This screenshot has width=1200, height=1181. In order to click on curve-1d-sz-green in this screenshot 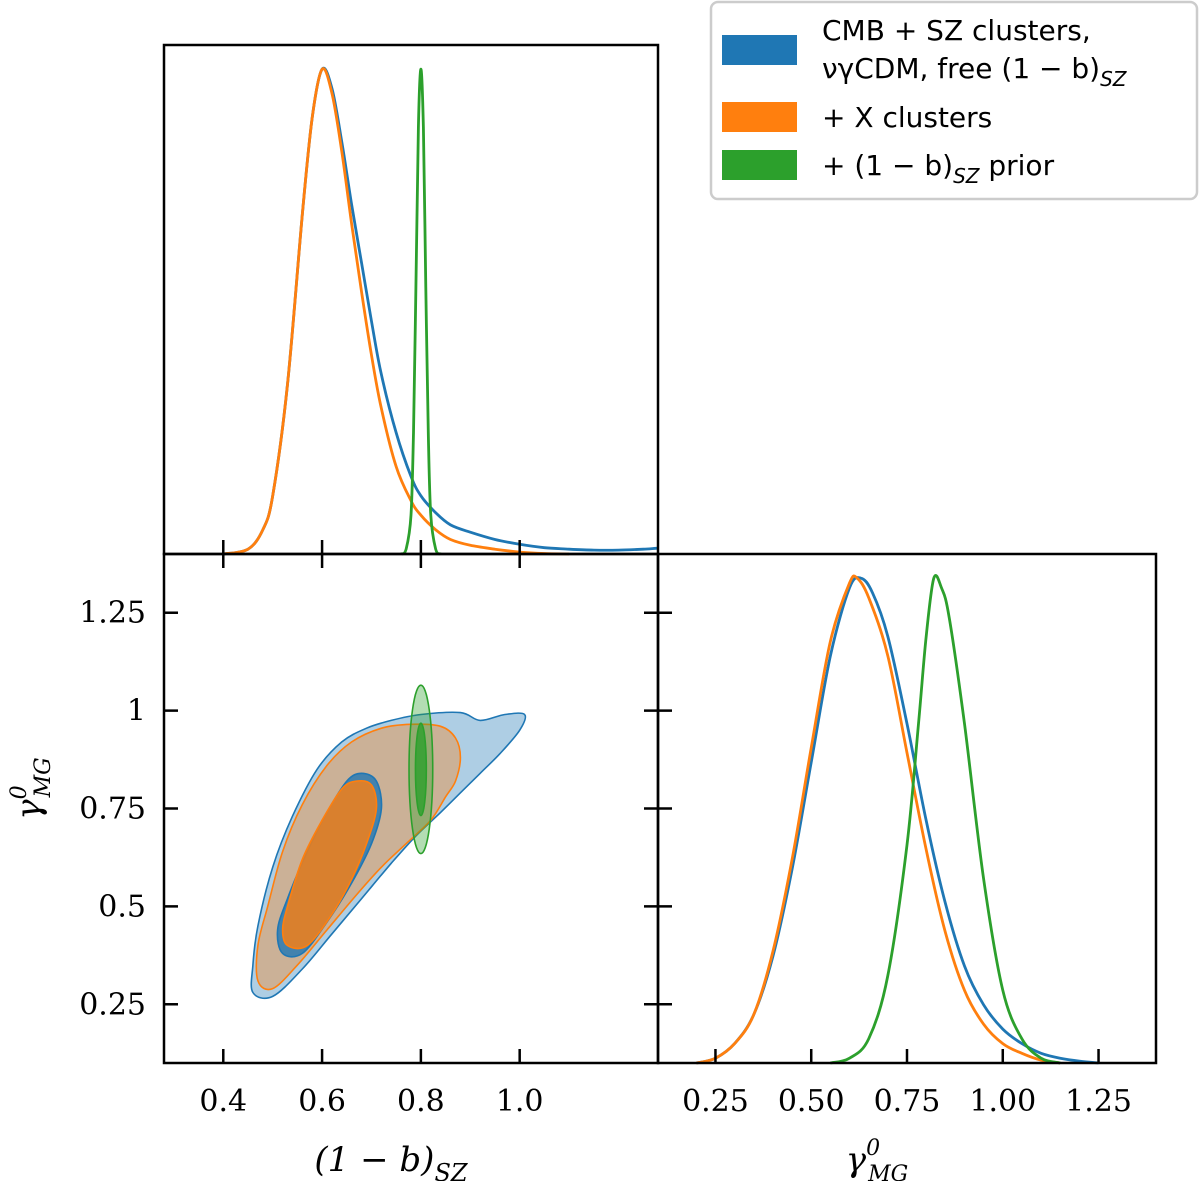, I will do `click(421, 311)`.